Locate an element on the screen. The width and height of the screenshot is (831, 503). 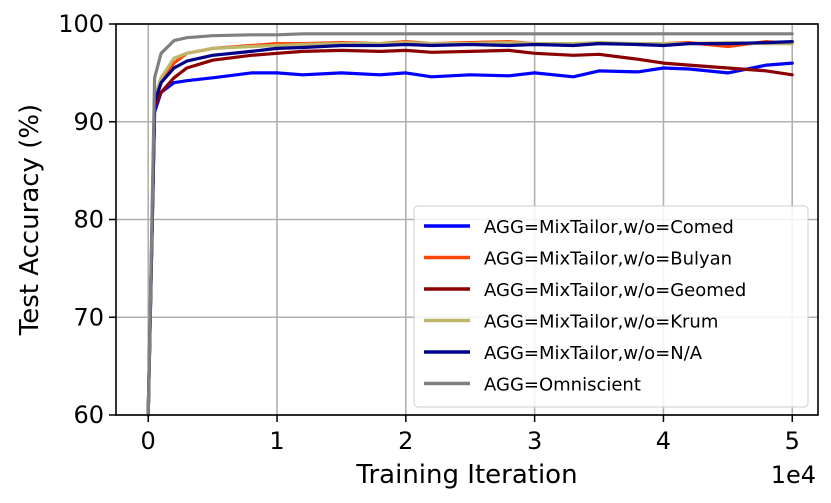
x-tick-label: 2 is located at coordinates (405, 441).